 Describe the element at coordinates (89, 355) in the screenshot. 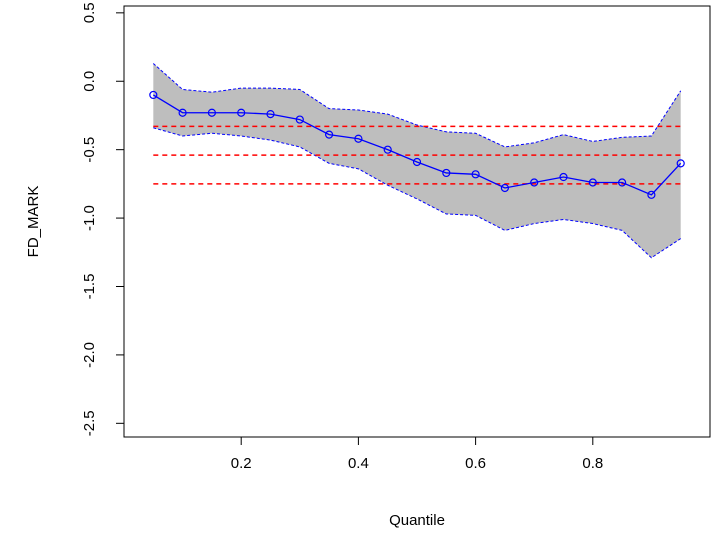

I see `y-tick-label: -2.0` at that location.